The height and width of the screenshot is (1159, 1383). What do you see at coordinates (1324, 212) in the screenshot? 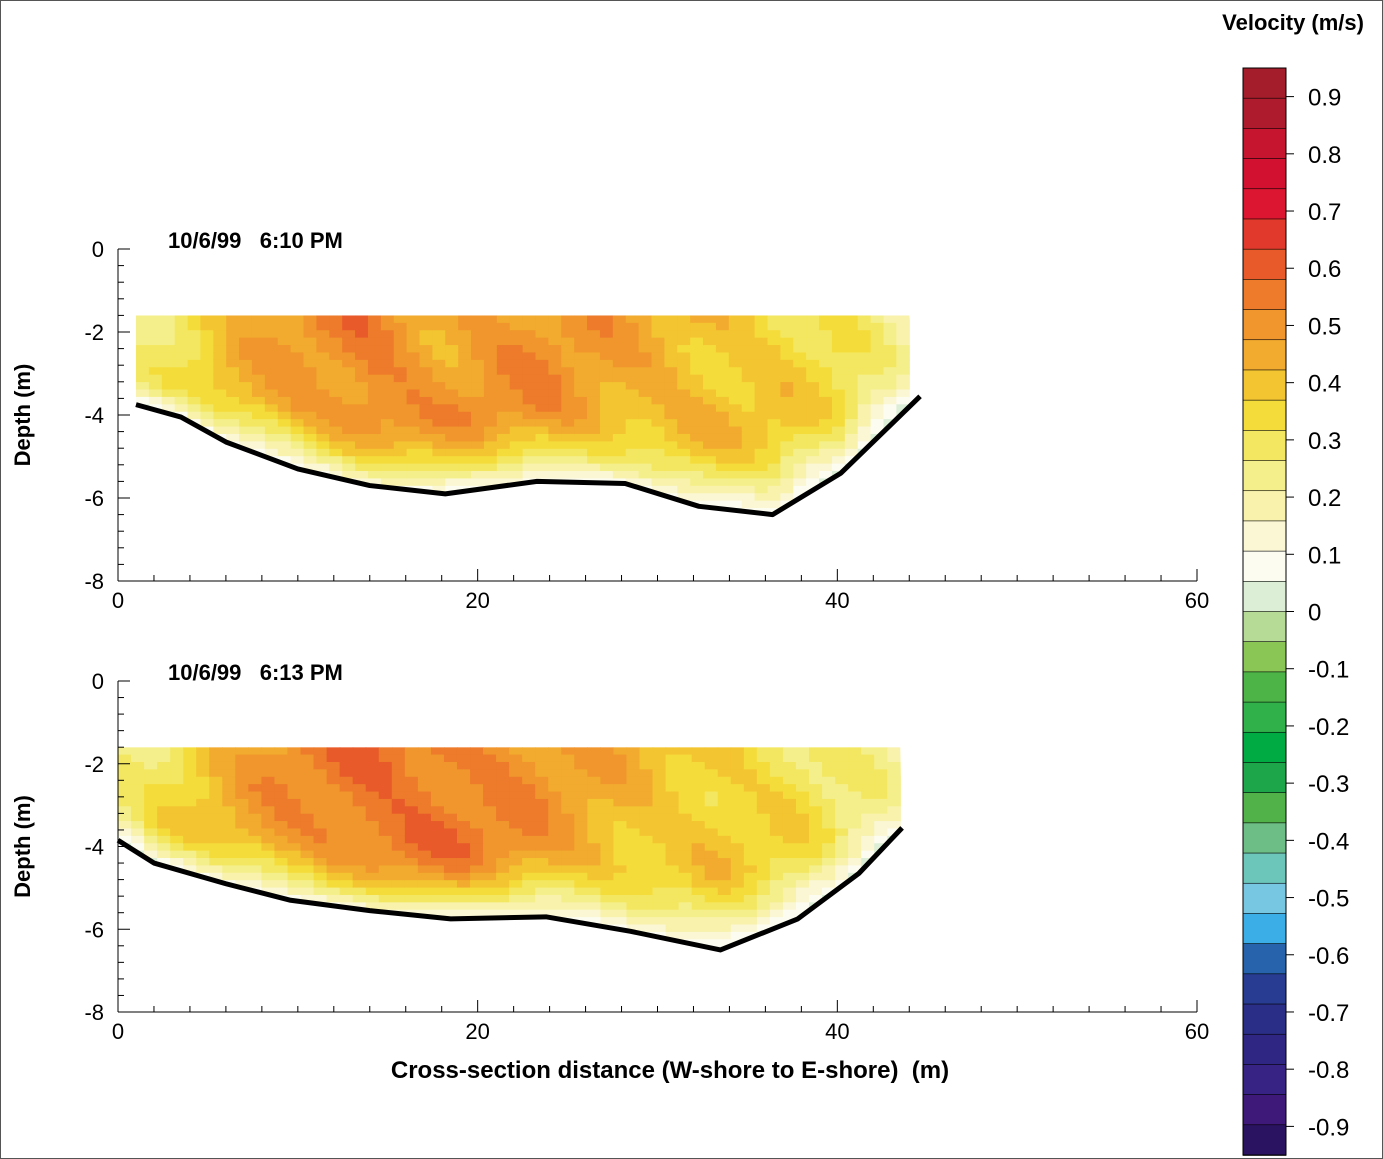
I see `colorbar-tick-label: 0.7` at bounding box center [1324, 212].